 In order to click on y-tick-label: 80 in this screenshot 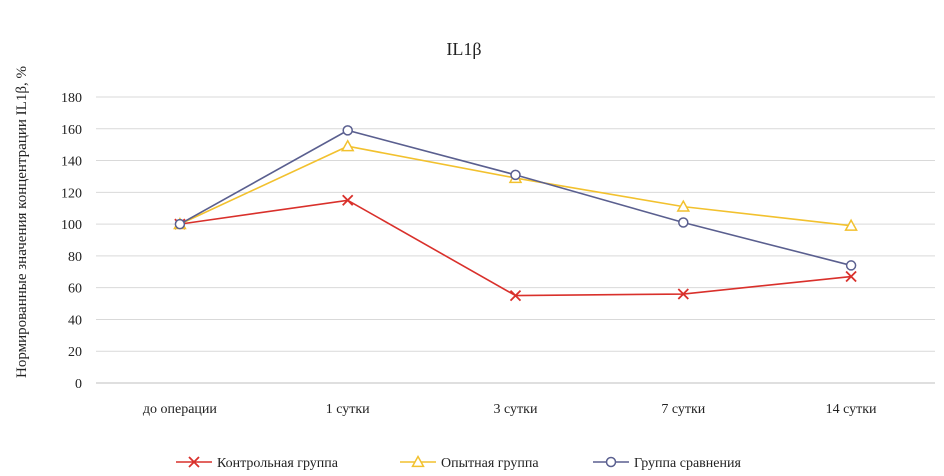, I will do `click(75, 257)`.